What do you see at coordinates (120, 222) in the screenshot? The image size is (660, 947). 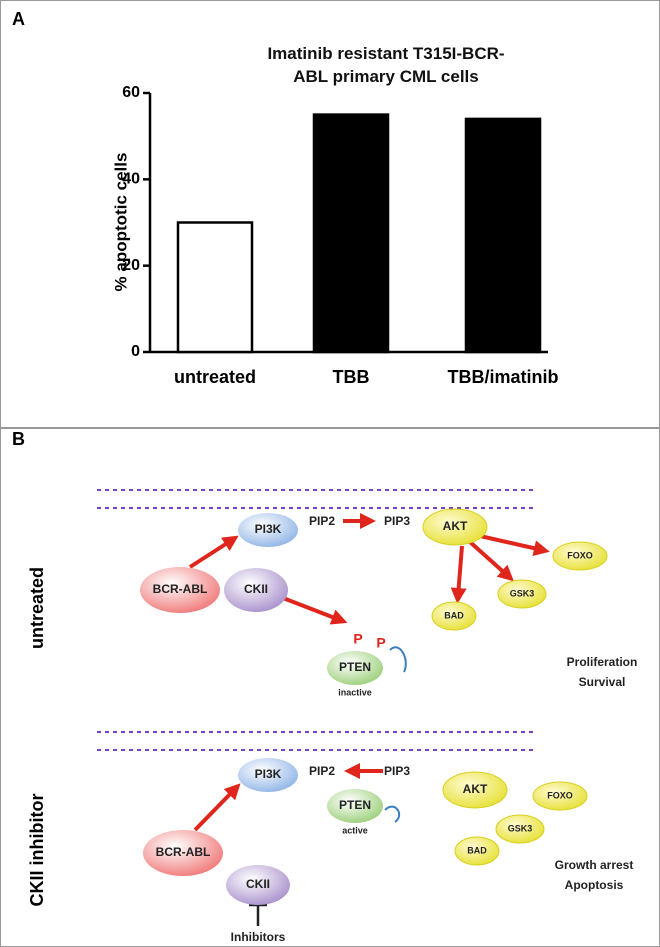 I see `y-axis-label: % apoptotic cells` at bounding box center [120, 222].